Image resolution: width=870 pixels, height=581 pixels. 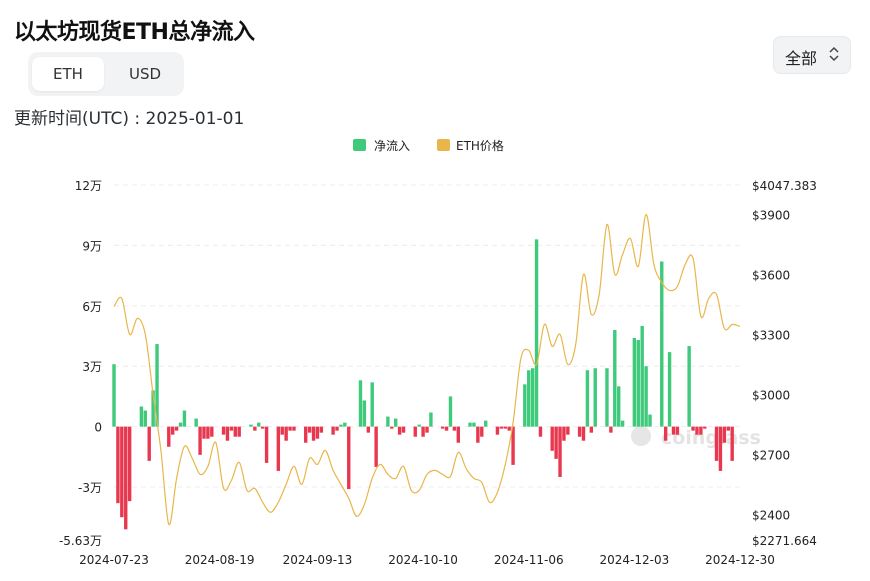 I want to click on x-tick-label: 2024-12-30, so click(x=740, y=560).